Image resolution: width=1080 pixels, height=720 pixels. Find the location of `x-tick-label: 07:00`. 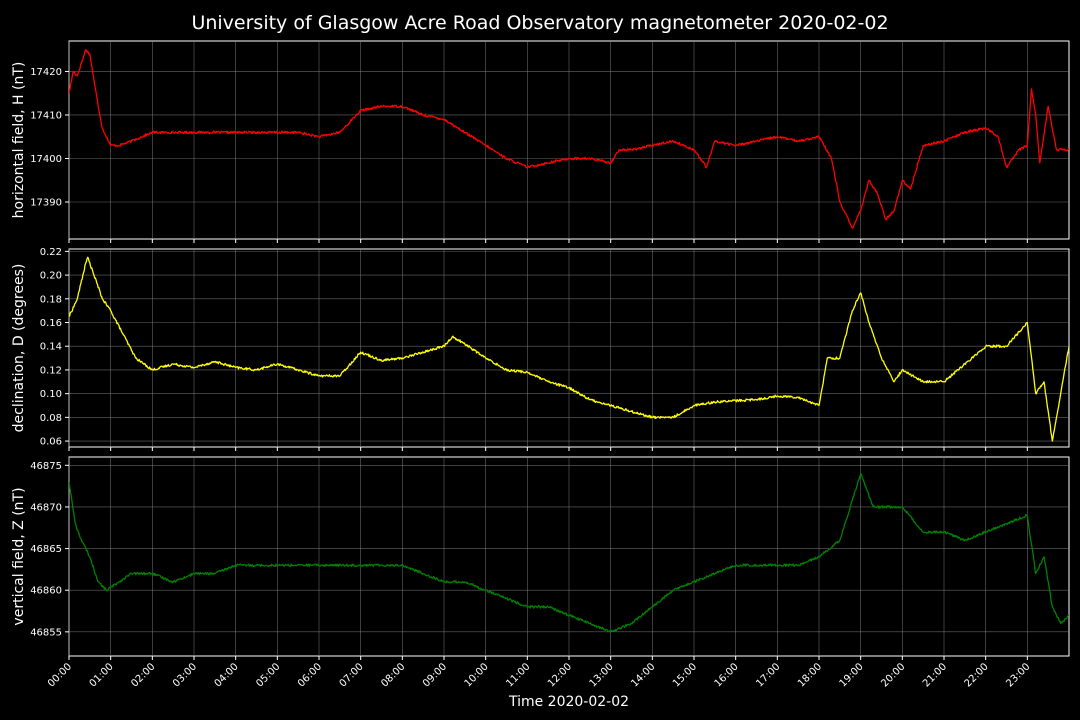

x-tick-label: 07:00 is located at coordinates (352, 675).